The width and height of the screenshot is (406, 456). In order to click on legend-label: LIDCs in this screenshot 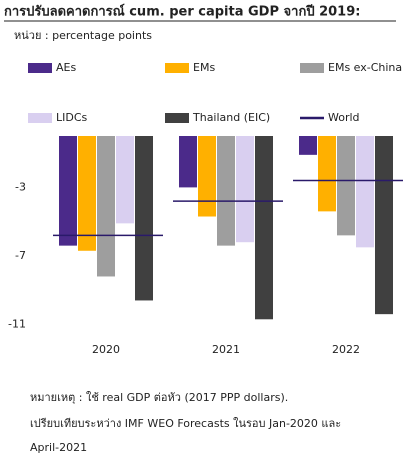, I will do `click(72, 117)`.